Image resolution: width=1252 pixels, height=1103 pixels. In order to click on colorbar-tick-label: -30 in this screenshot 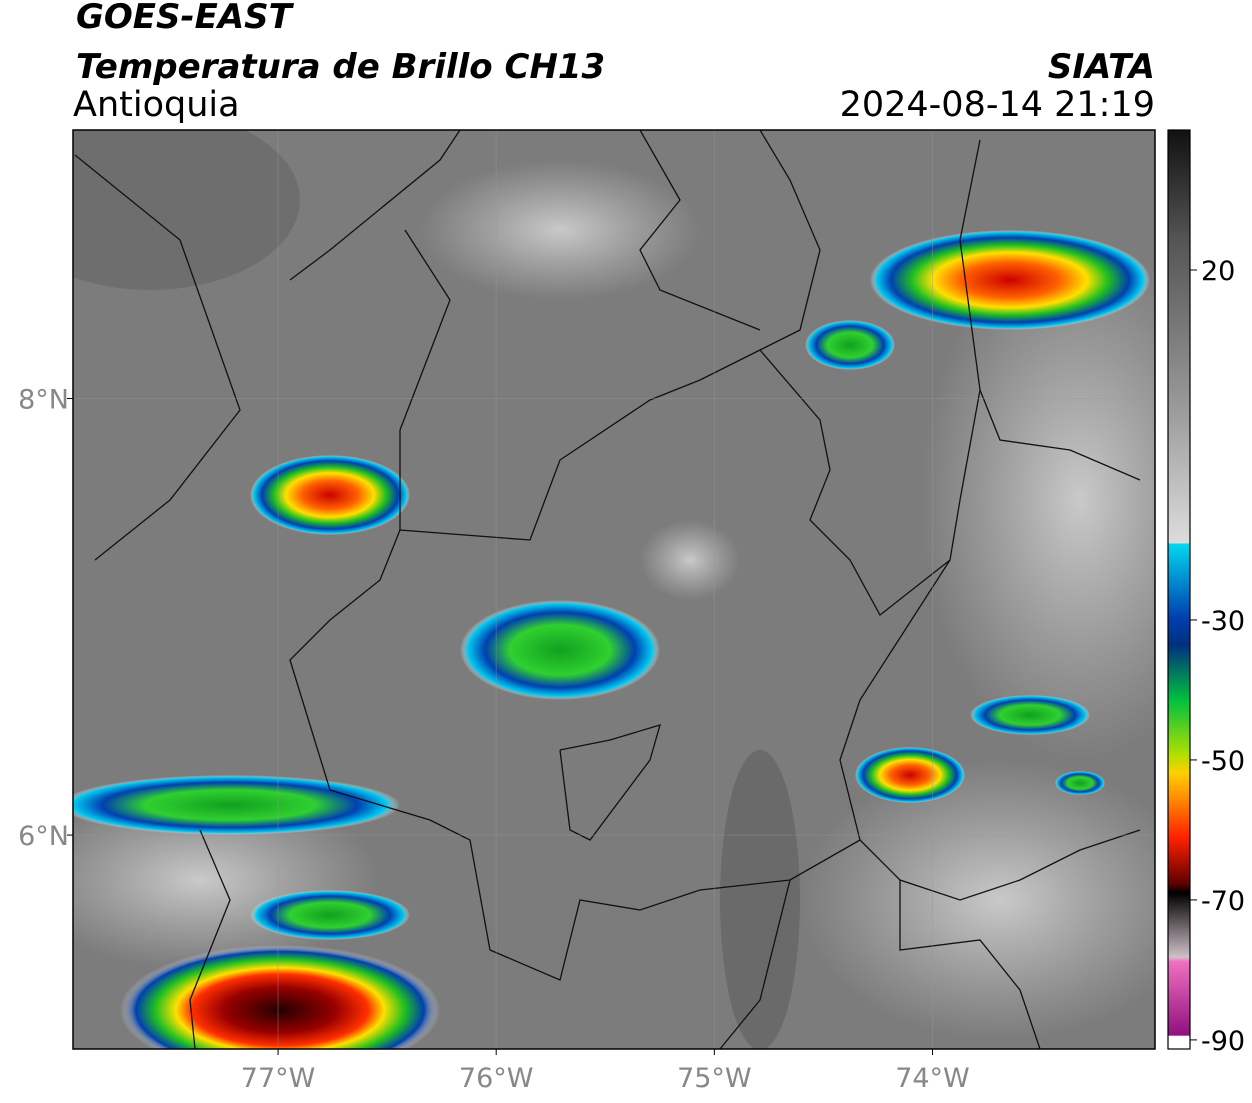, I will do `click(1223, 621)`.